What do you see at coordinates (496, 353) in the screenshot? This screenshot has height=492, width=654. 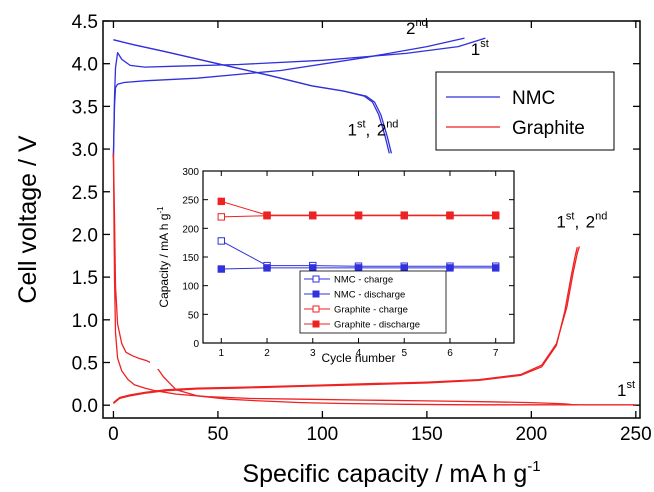 I see `inset-x-tick-label: 7` at bounding box center [496, 353].